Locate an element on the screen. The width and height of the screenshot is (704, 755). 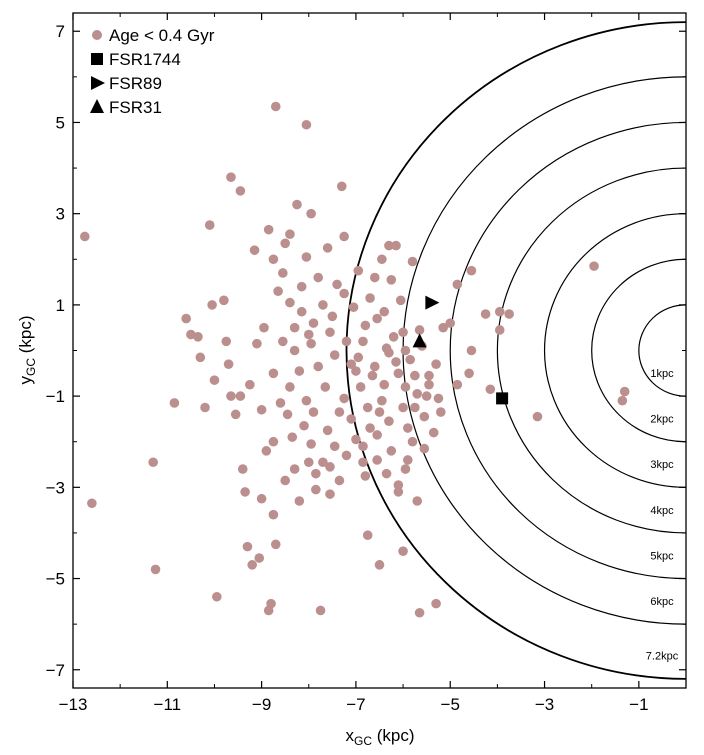
circle-label-4: 4kpc is located at coordinates (662, 511).